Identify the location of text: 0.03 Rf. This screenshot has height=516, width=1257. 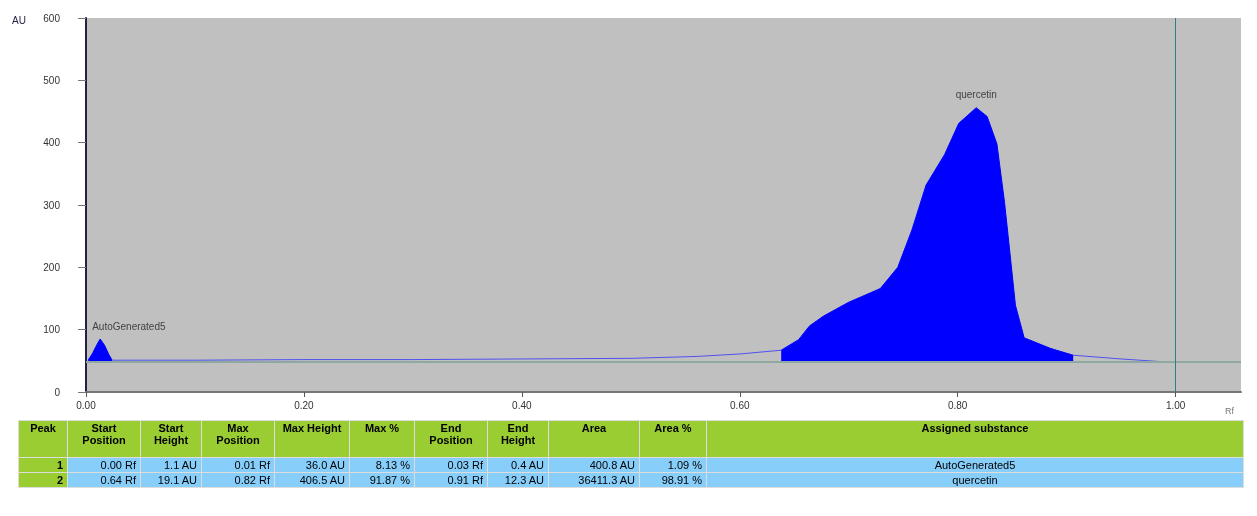
(465, 465).